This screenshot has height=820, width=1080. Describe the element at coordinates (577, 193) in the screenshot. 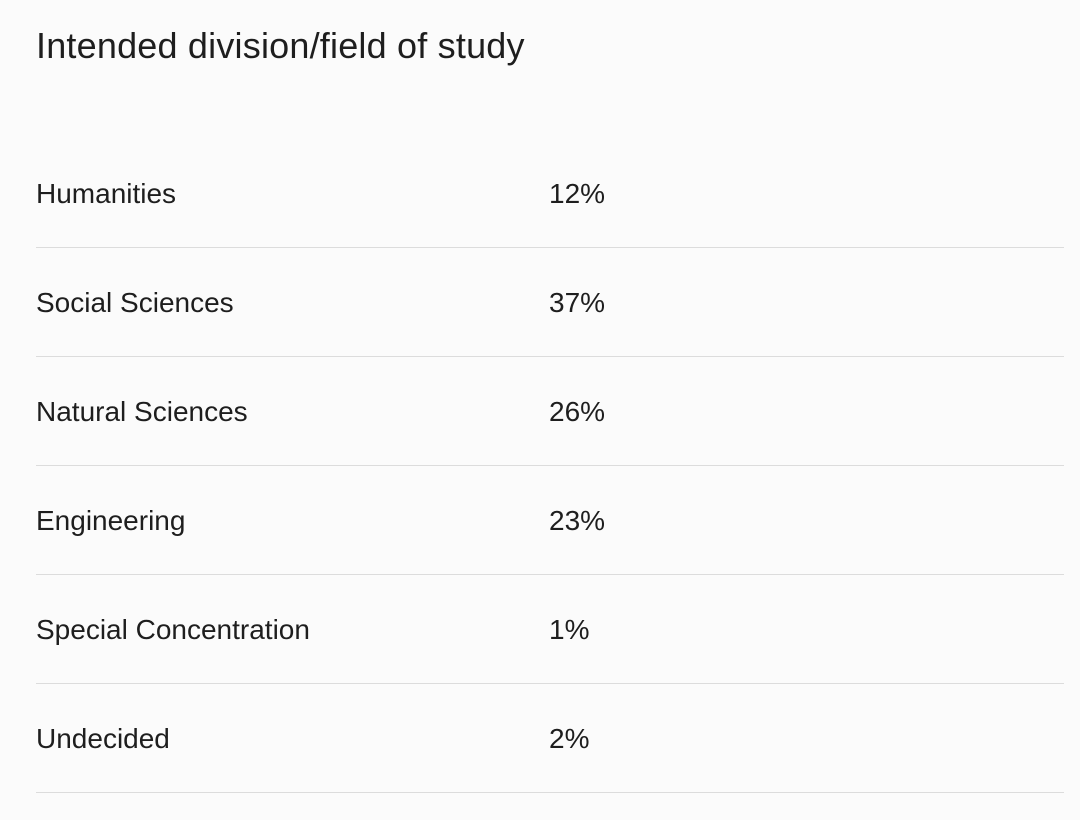

I see `row-value: 12%` at that location.